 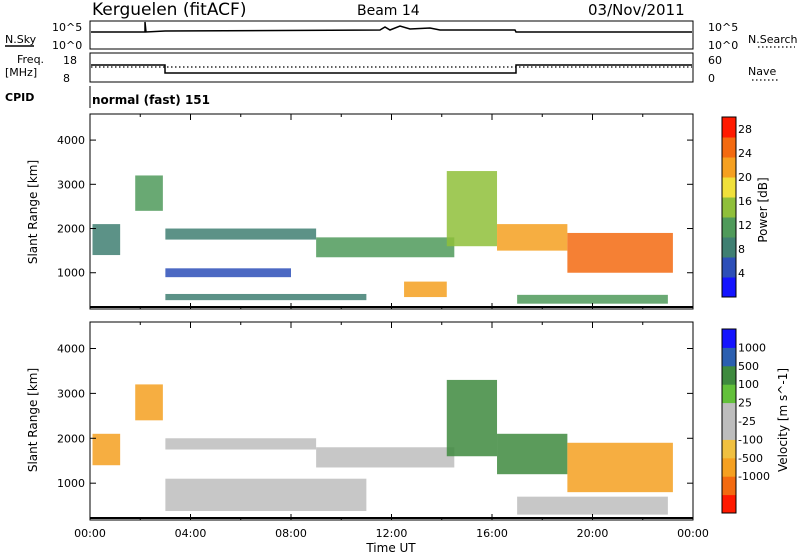 What do you see at coordinates (191, 533) in the screenshot?
I see `x-tick-label-1: 04:00` at bounding box center [191, 533].